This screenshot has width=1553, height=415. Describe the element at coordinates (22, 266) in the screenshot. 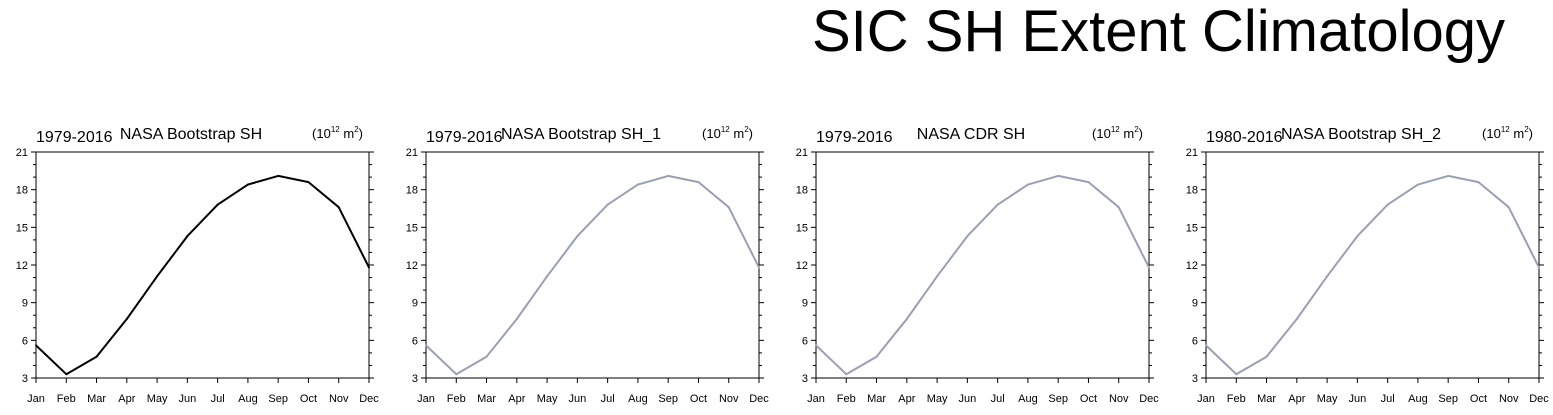

I see `y-tick-label: 12` at that location.